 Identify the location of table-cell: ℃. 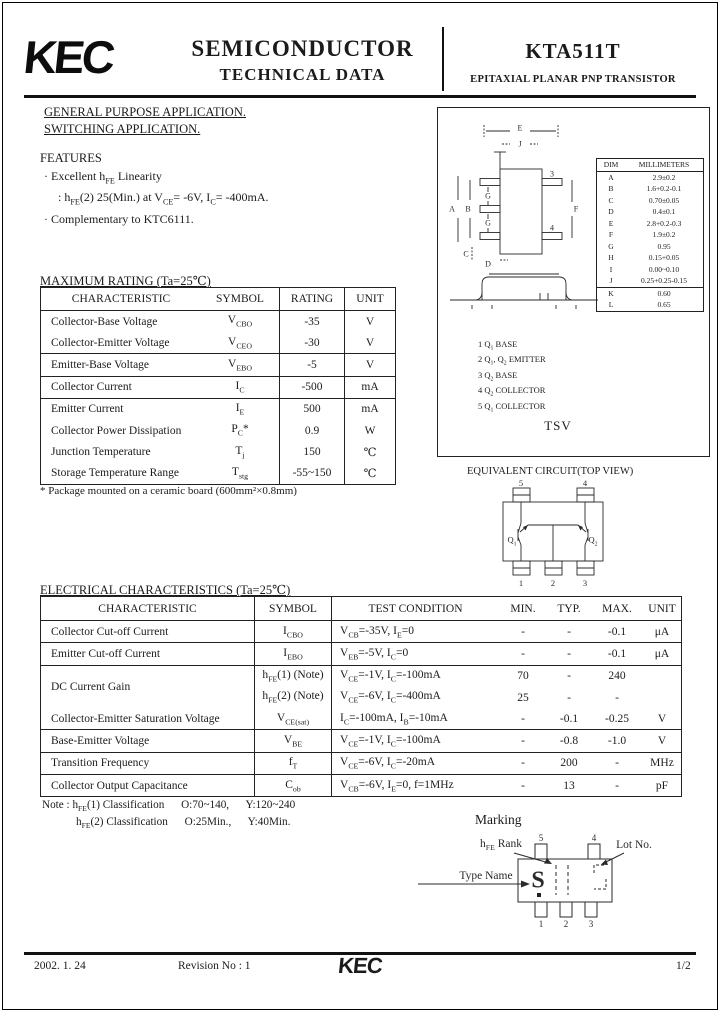
(370, 473).